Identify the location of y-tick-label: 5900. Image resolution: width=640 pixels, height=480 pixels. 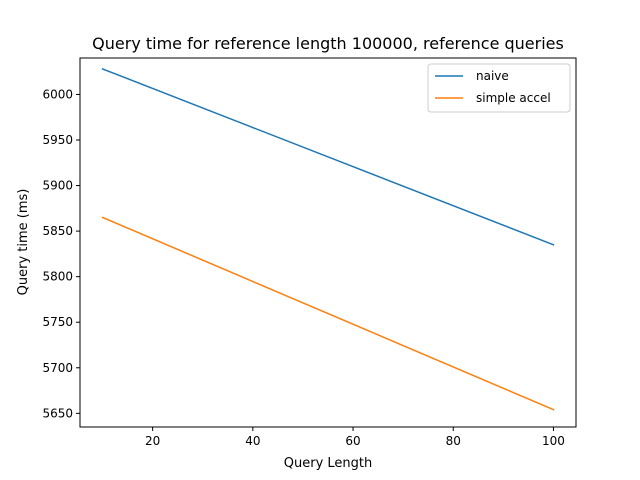
(57, 186).